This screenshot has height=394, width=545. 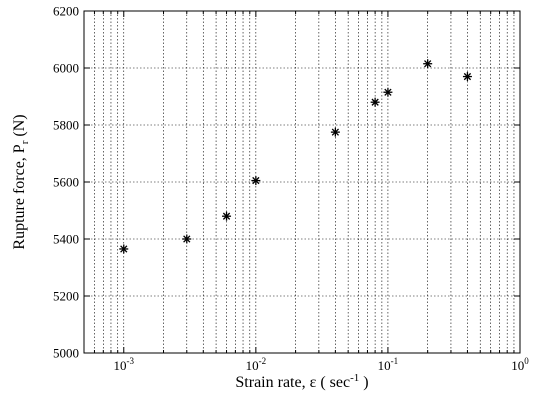 I want to click on y-tick-label: 6000, so click(x=66, y=68).